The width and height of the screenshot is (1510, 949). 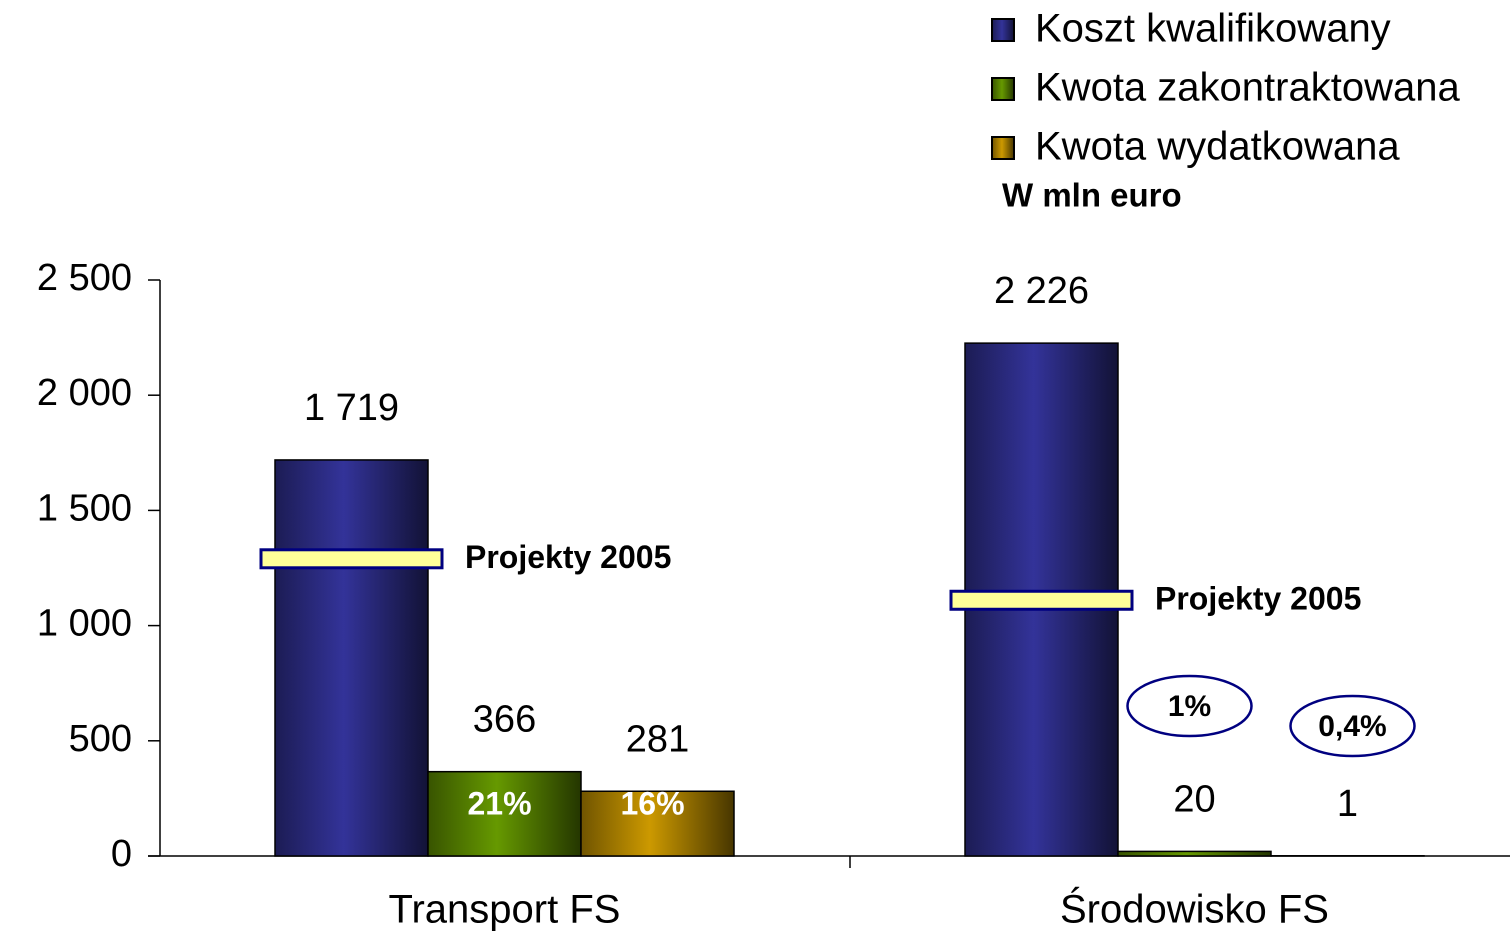 What do you see at coordinates (1217, 147) in the screenshot?
I see `legend-label: Kwota wydatkowana` at bounding box center [1217, 147].